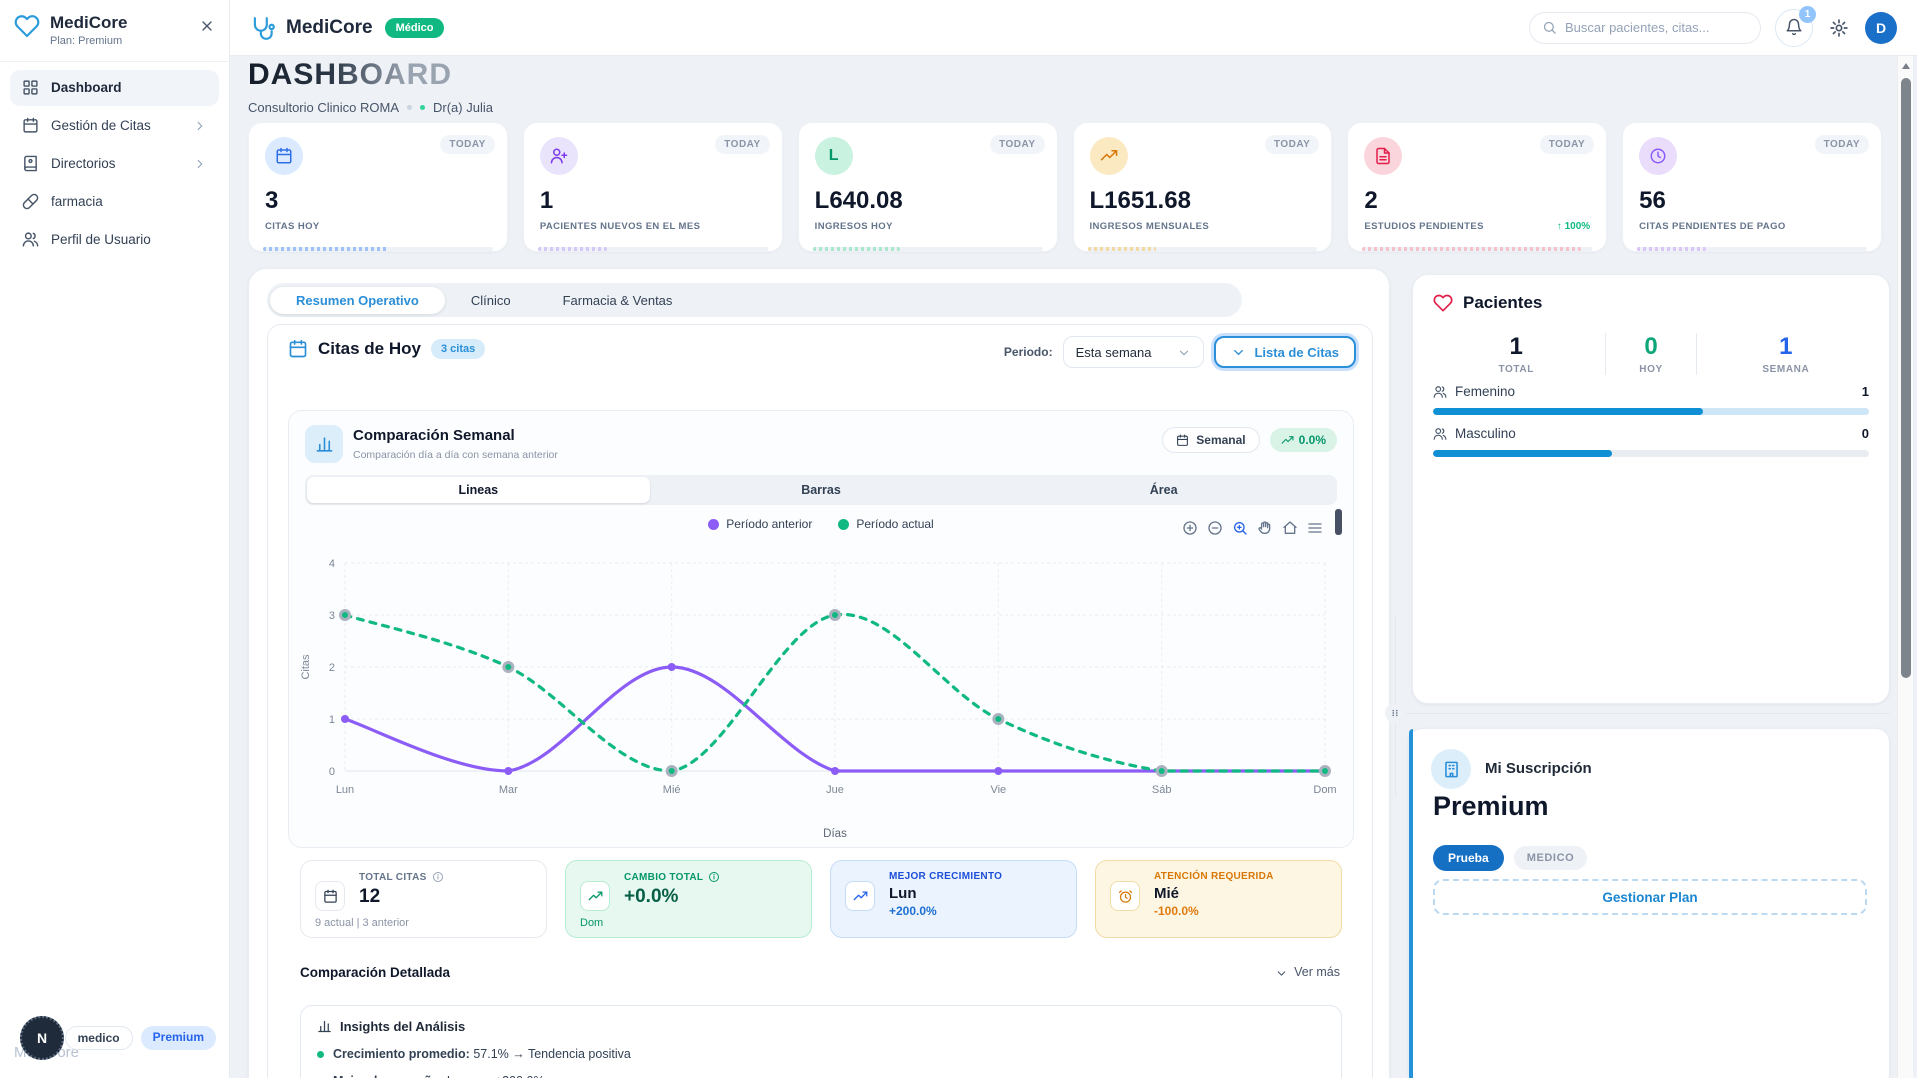 This screenshot has height=1078, width=1917. Describe the element at coordinates (1167, 893) in the screenshot. I see `summary-value: Mié` at that location.